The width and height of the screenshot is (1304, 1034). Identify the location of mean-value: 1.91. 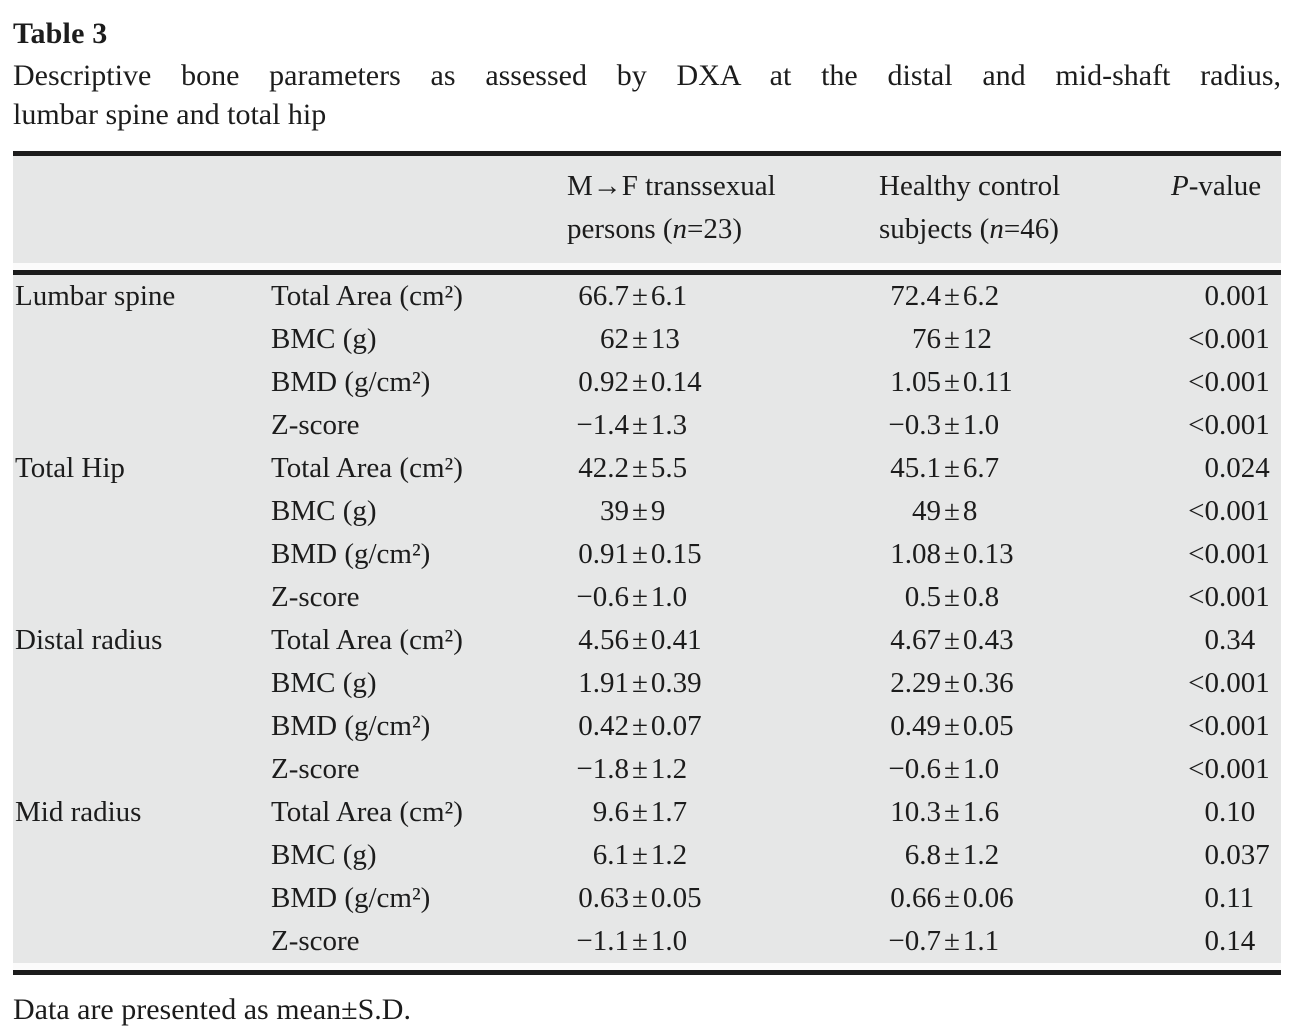
(603, 683).